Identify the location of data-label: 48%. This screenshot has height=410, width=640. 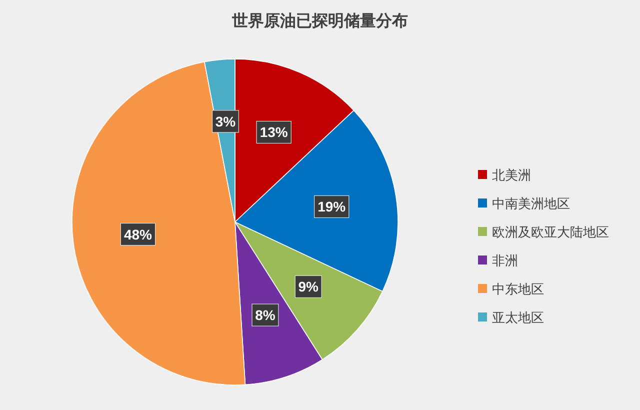
(138, 234).